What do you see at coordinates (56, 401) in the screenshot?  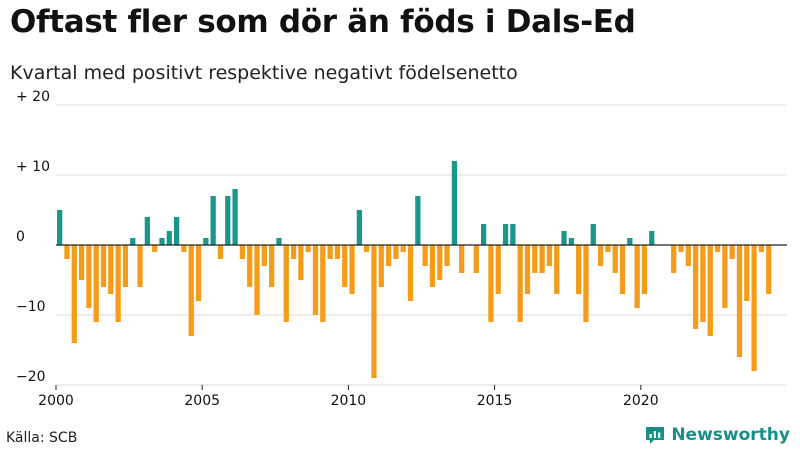 I see `x-tick-label: 2000` at bounding box center [56, 401].